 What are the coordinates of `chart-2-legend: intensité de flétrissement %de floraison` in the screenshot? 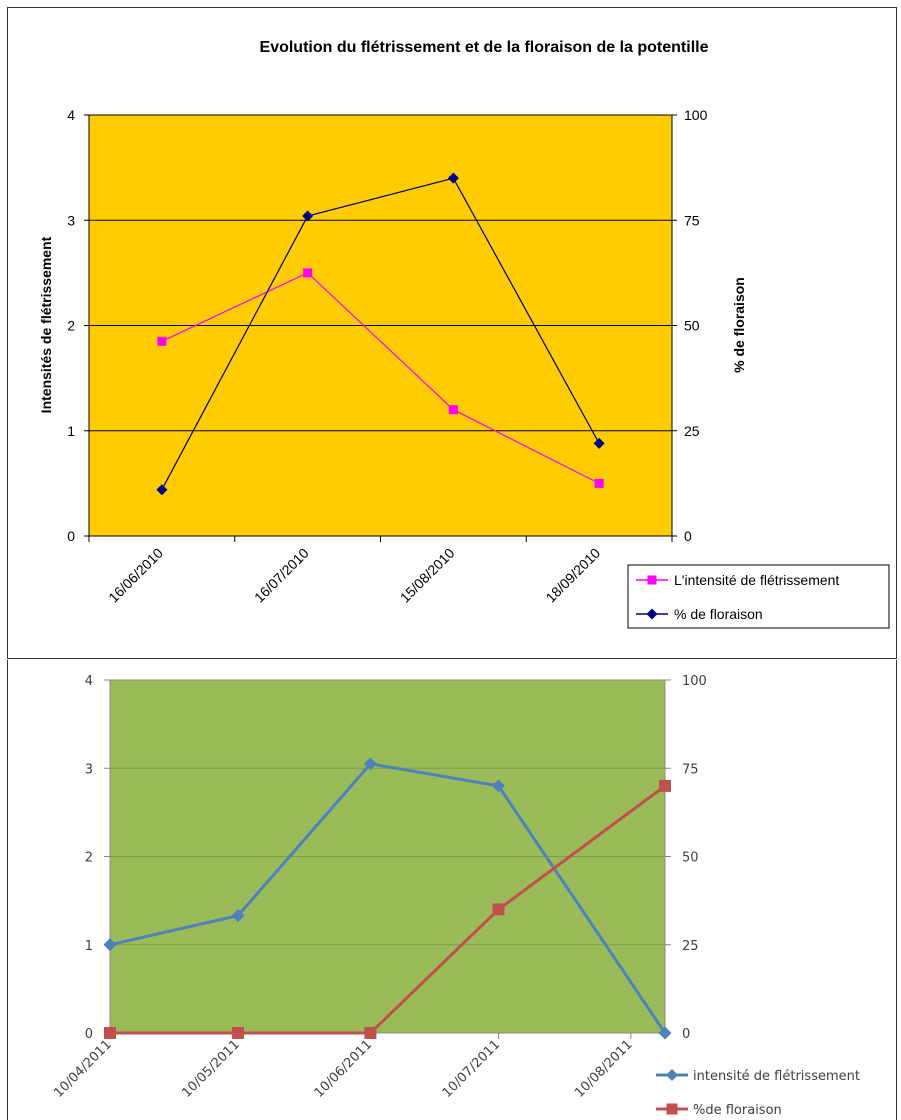 It's located at (758, 1093).